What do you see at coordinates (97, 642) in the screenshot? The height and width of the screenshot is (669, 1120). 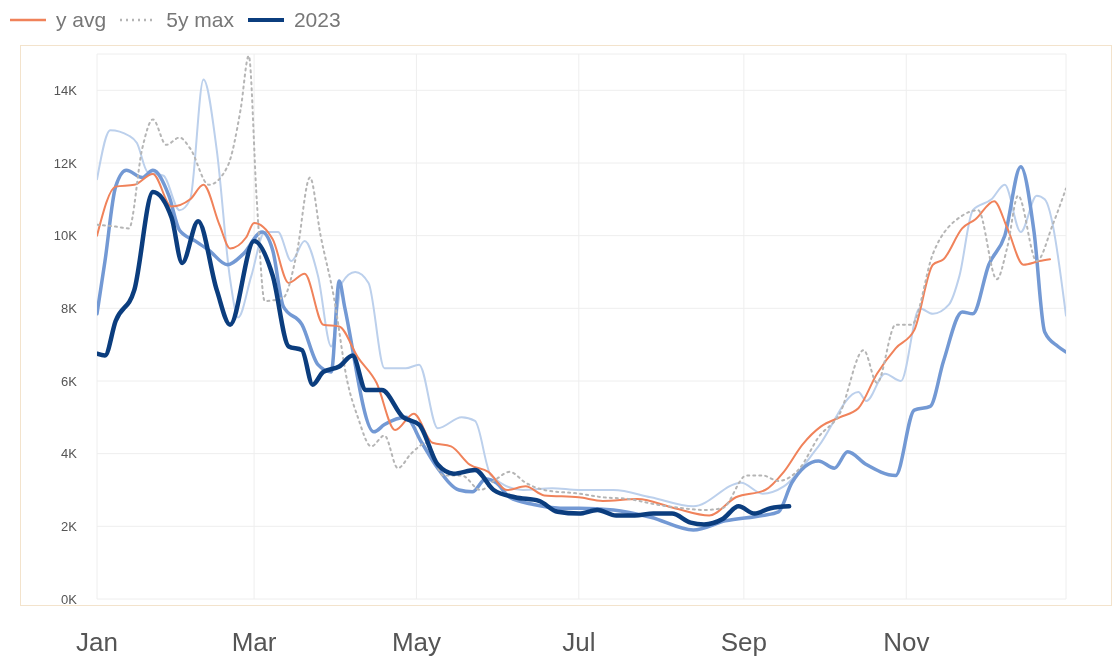 I see `x-tick-label: Jan` at bounding box center [97, 642].